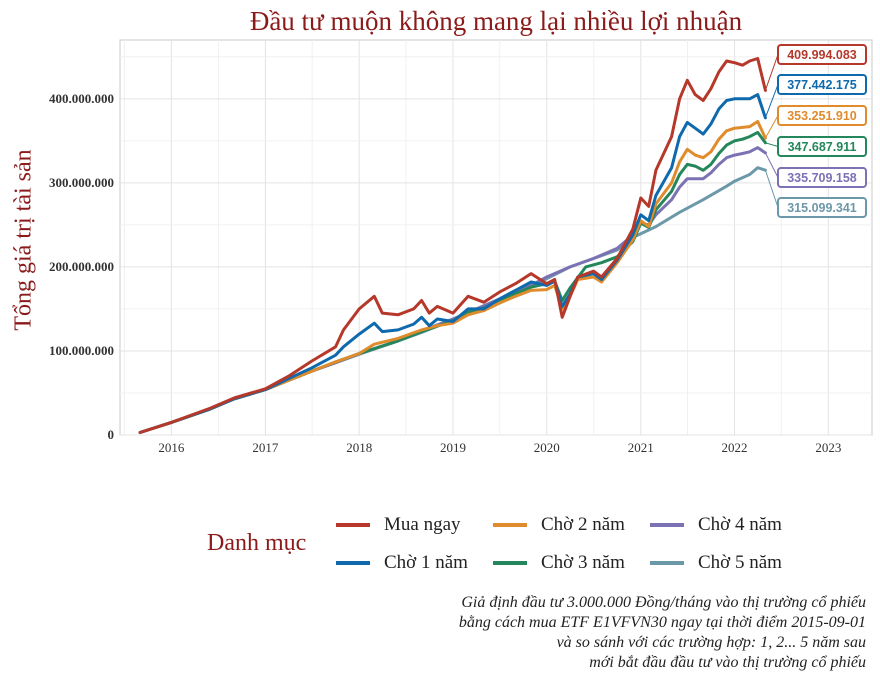  What do you see at coordinates (828, 447) in the screenshot?
I see `x-tick-label: 2023` at bounding box center [828, 447].